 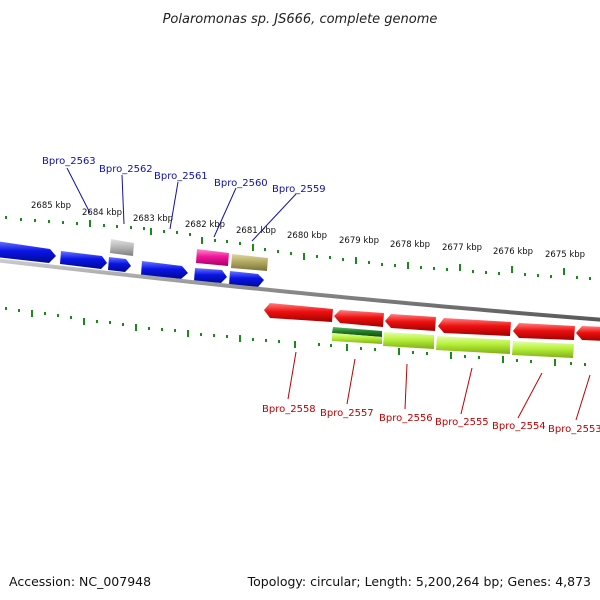 I want to click on kbp-label: 2675 kbp, so click(x=565, y=255).